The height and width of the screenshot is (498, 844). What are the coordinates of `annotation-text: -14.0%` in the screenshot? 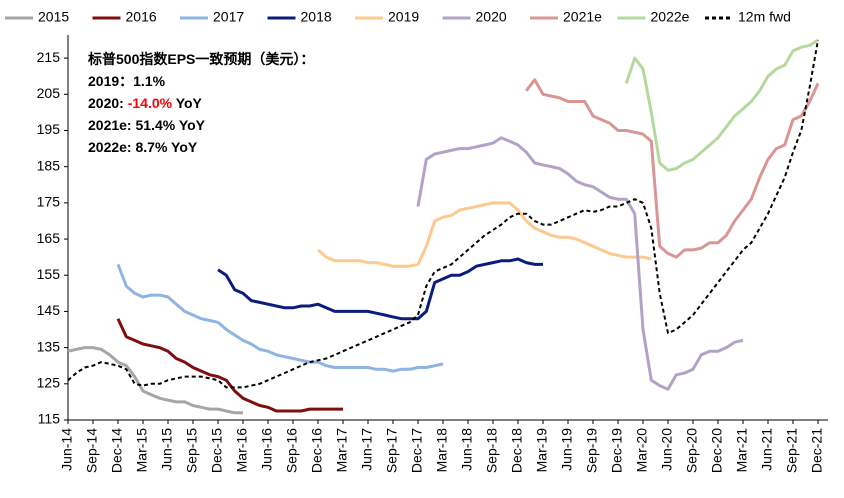 It's located at (150, 103).